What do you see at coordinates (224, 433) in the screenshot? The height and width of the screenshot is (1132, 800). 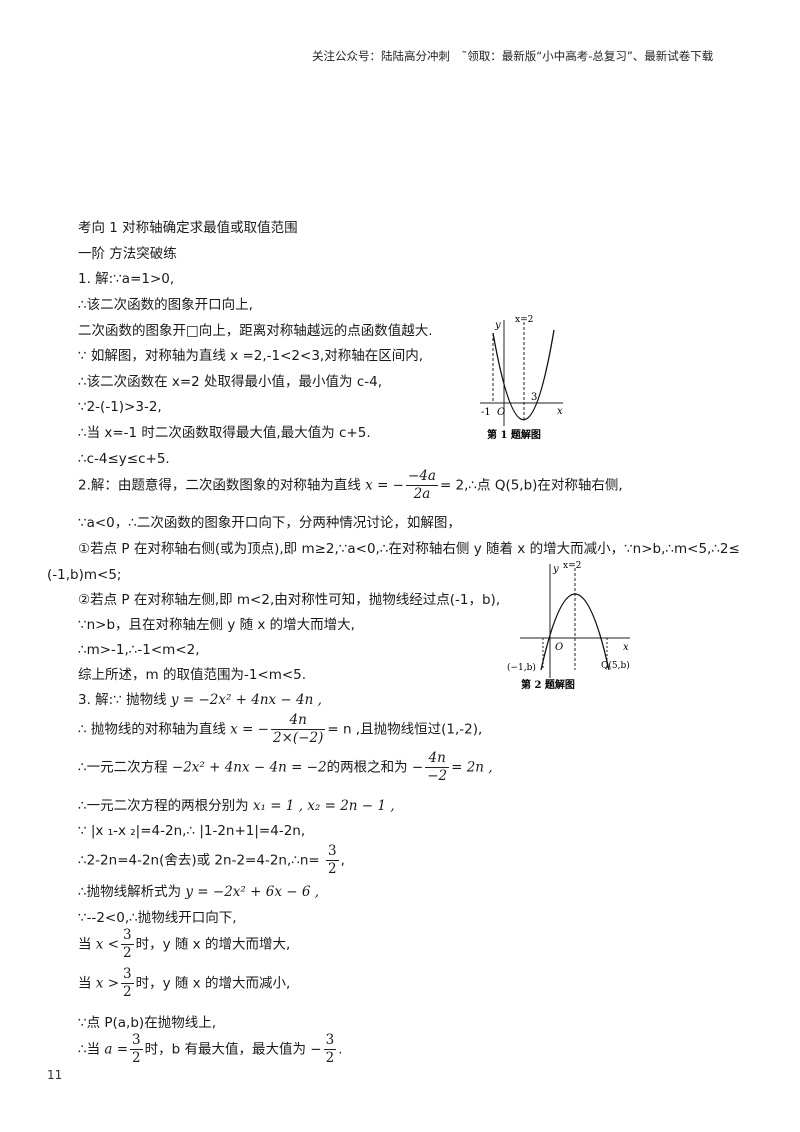 I see `text-line: ∴当 x=-1 时二次函数取得最大值,最大值为 c+5.` at bounding box center [224, 433].